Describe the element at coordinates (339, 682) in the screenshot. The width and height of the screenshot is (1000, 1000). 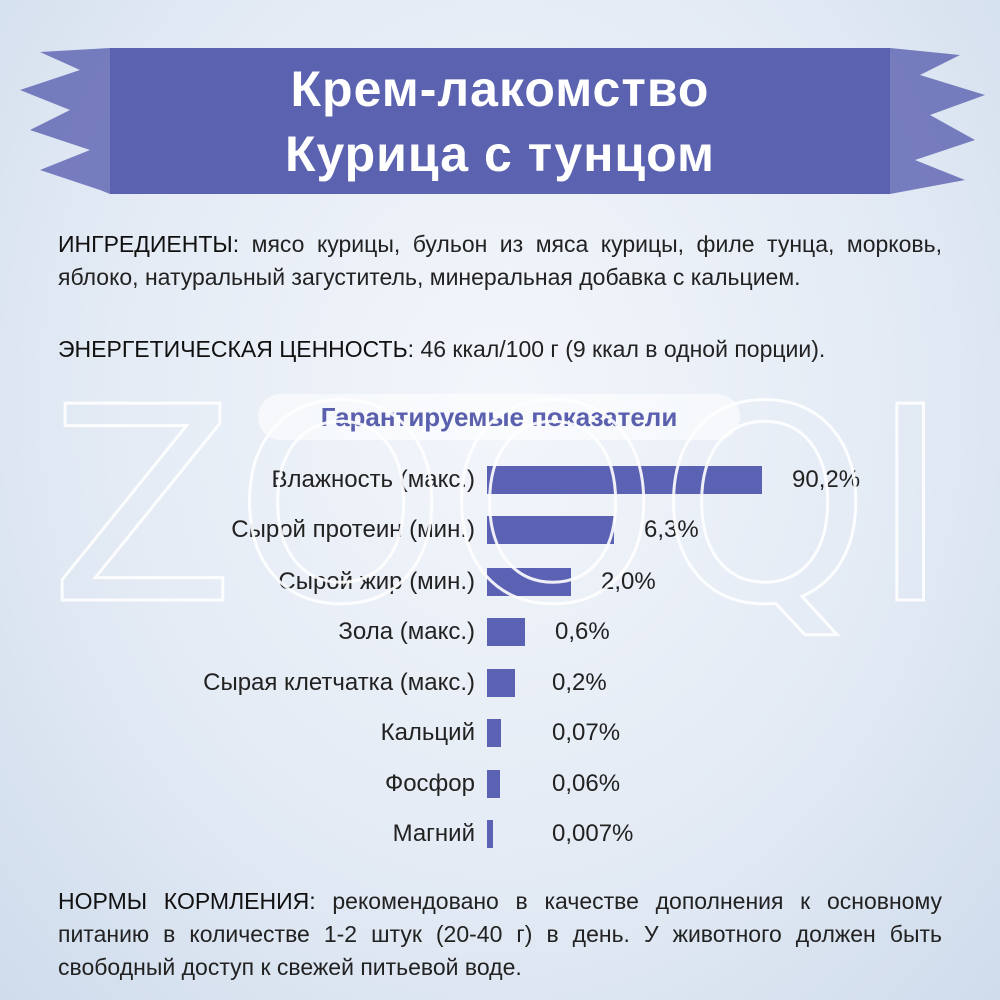
I see `indicator-label: Сырая клетчатка (макс.)` at that location.